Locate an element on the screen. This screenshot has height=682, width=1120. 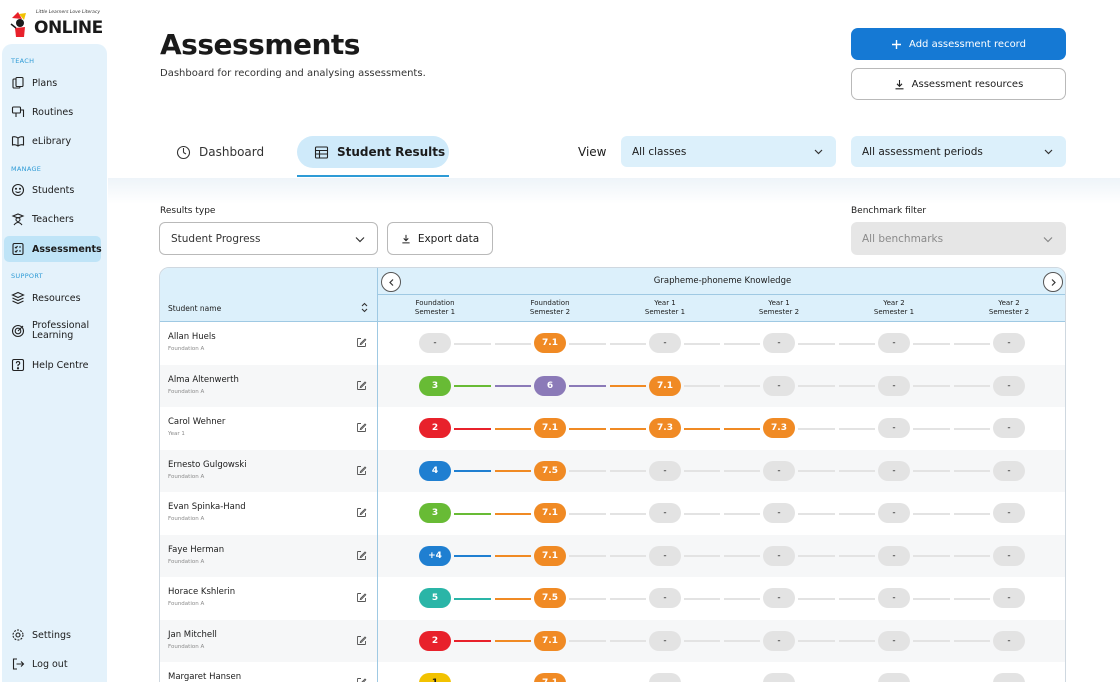
brand-logo: Little Learners Love Literacy ONLINE is located at coordinates (55, 25).